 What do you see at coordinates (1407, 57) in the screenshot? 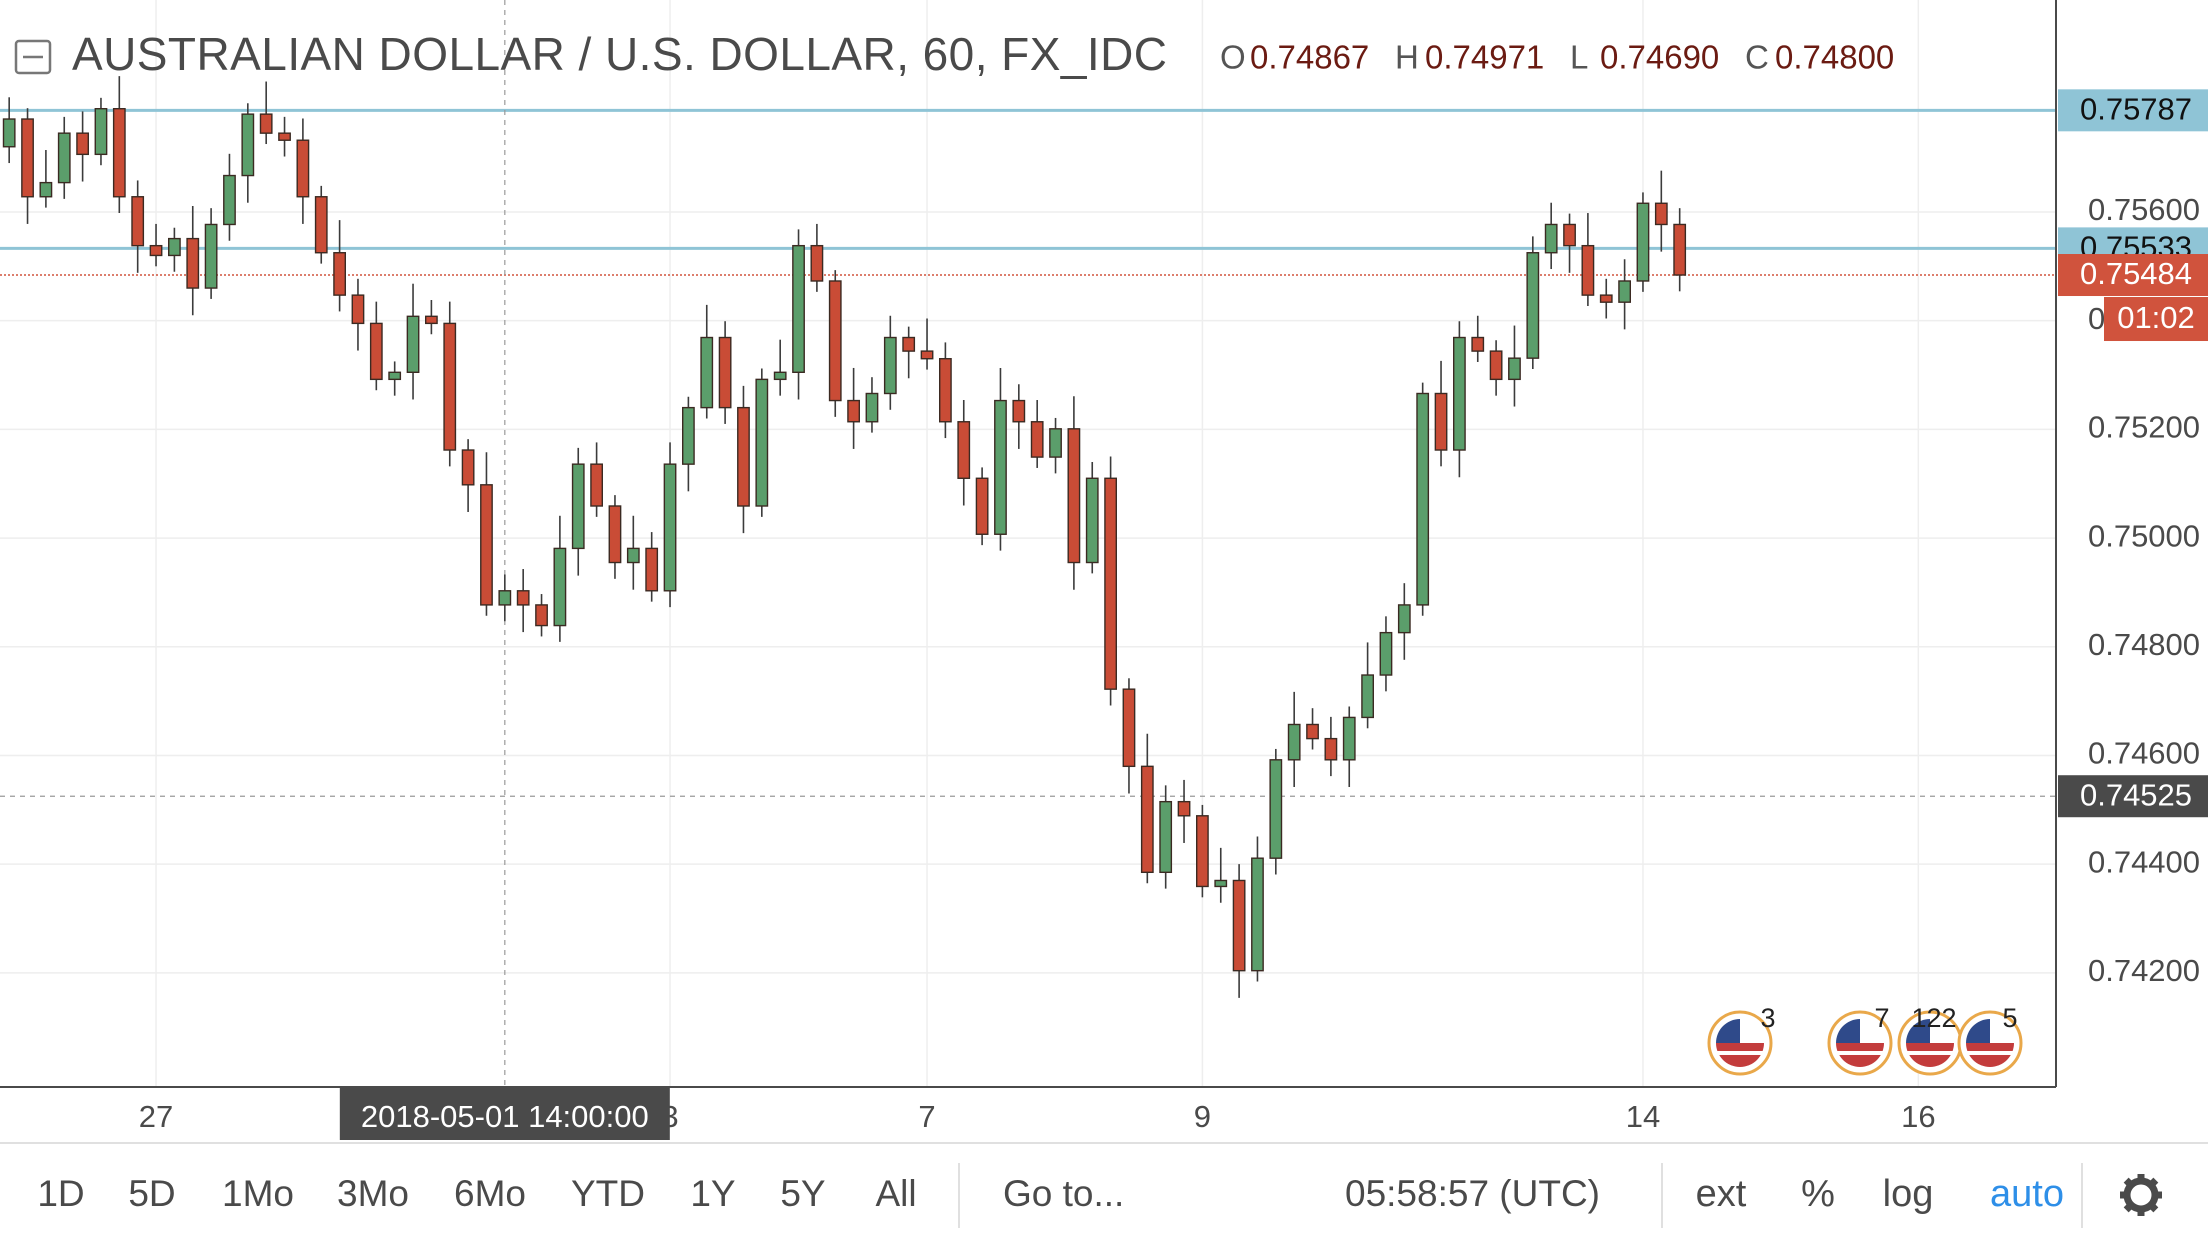
I see `ohlc-legend-name: H` at bounding box center [1407, 57].